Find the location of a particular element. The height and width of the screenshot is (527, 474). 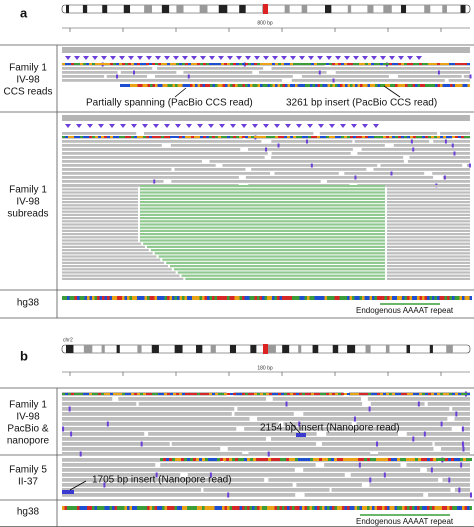

arrow is located at coordinates (180, 92).